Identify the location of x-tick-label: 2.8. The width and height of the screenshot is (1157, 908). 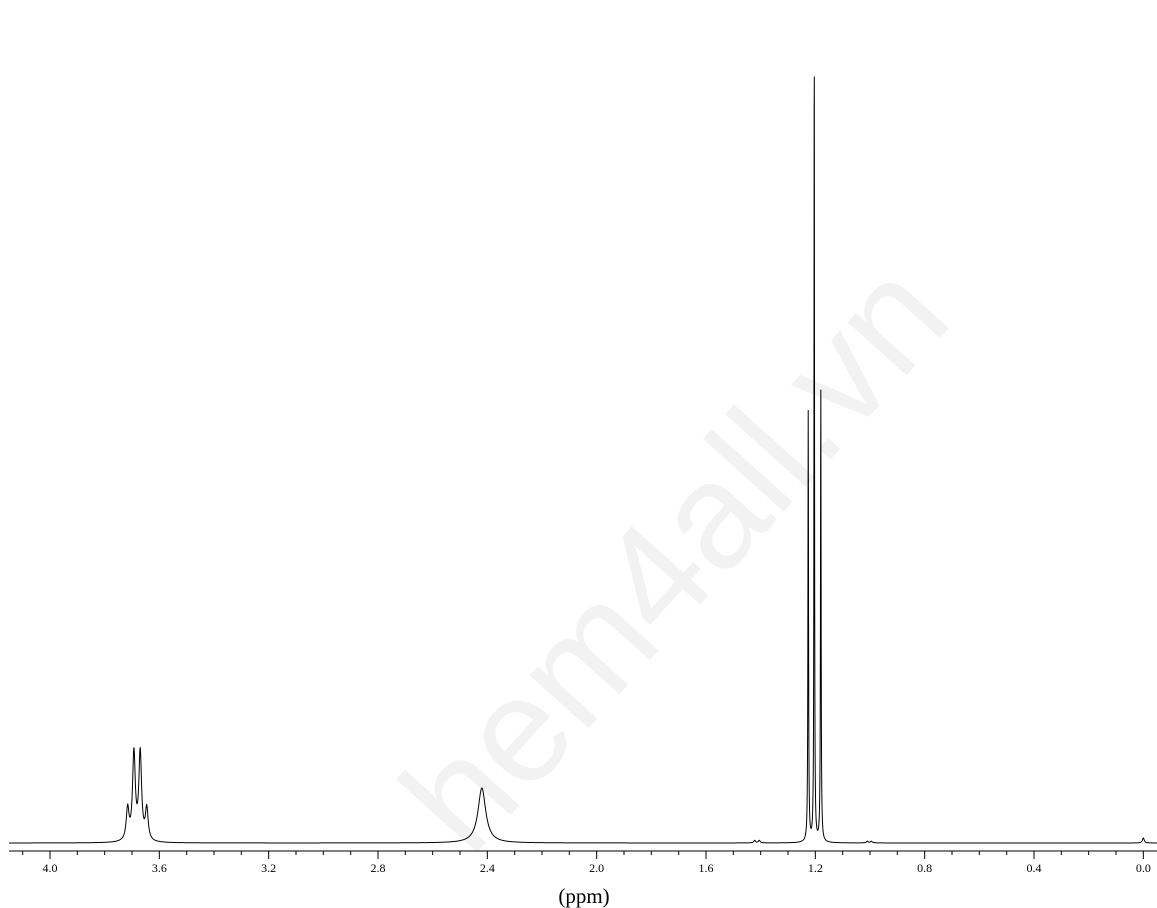
(378, 868).